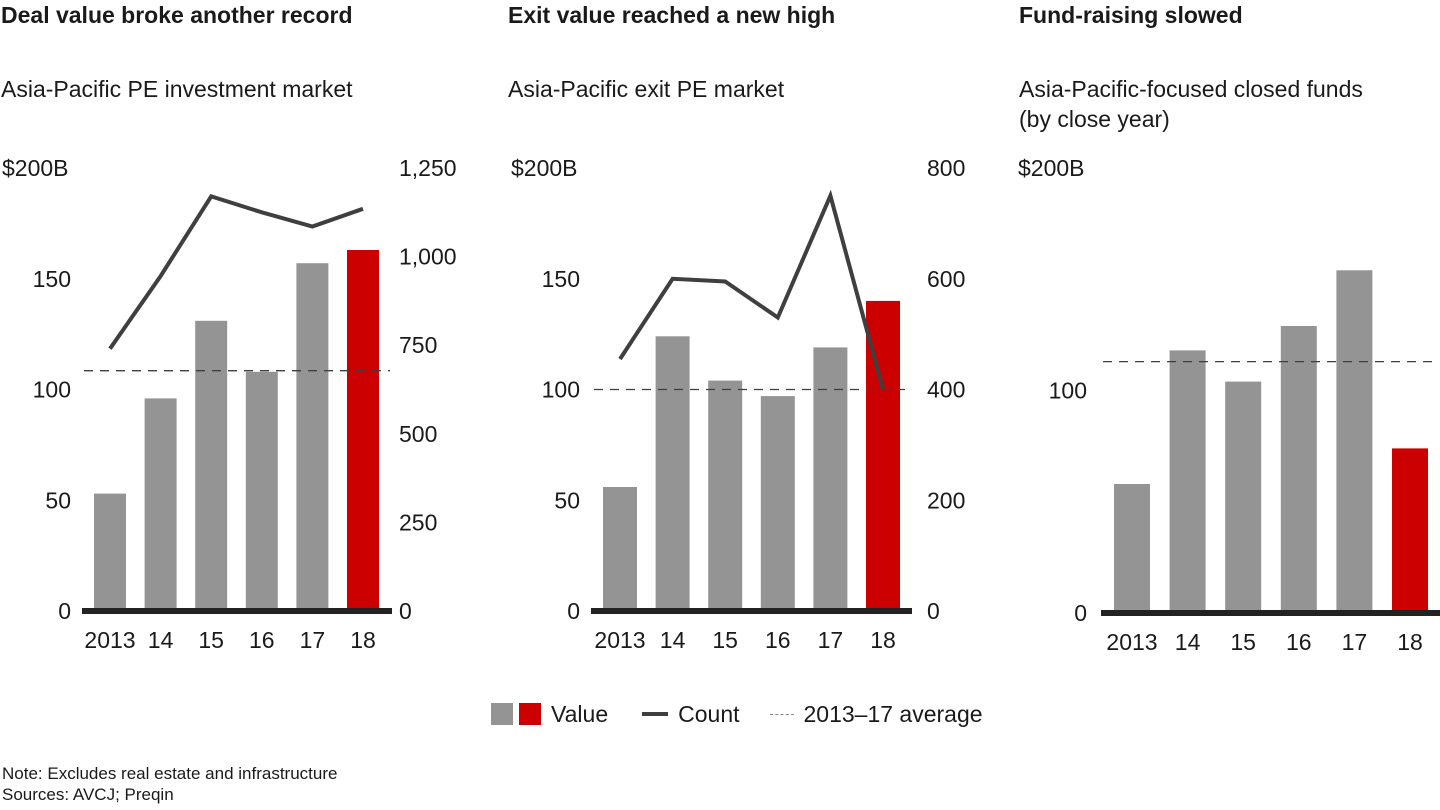  Describe the element at coordinates (502, 714) in the screenshot. I see `legend-value-swatch-gray` at that location.